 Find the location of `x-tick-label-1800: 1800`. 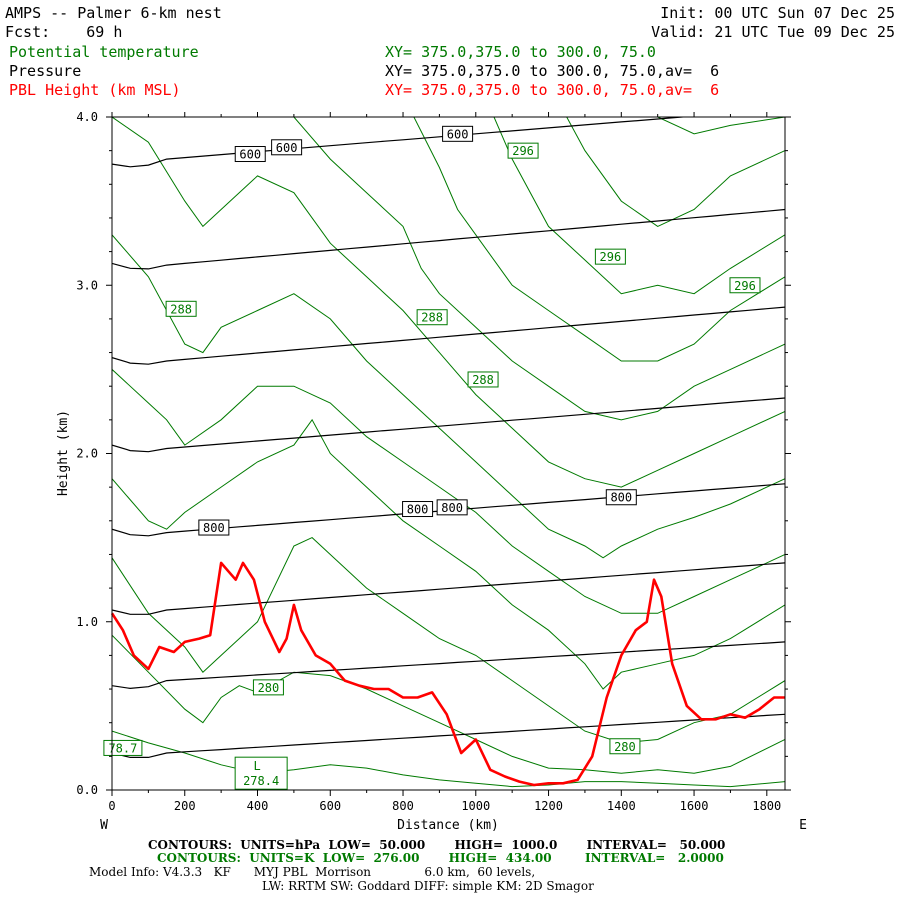

x-tick-label-1800: 1800 is located at coordinates (766, 806).